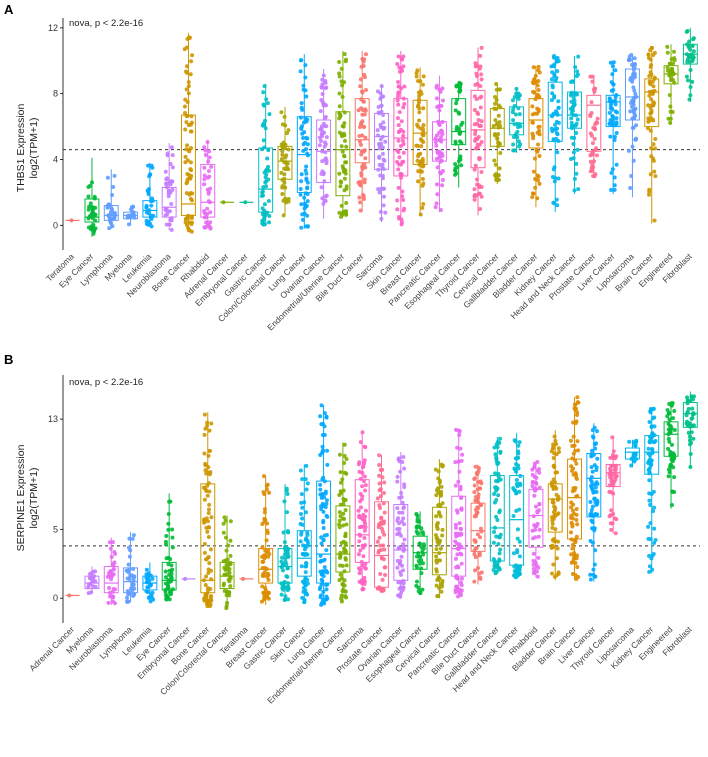 This screenshot has width=708, height=757. Describe the element at coordinates (53, 419) in the screenshot. I see `y-tick-label: 13` at that location.